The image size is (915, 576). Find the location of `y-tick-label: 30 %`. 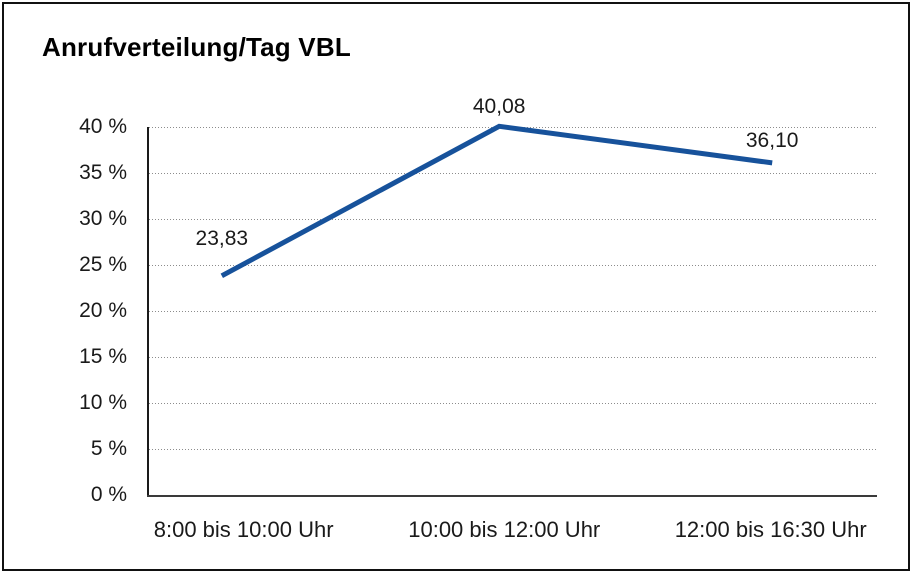

y-tick-label: 30 % is located at coordinates (103, 218).